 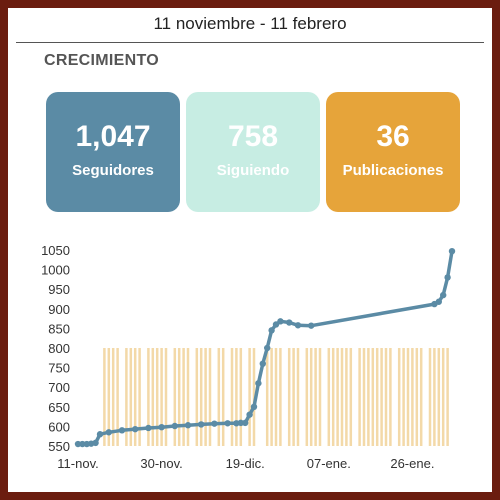 What do you see at coordinates (59, 289) in the screenshot?
I see `y-tick-label: 950` at bounding box center [59, 289].